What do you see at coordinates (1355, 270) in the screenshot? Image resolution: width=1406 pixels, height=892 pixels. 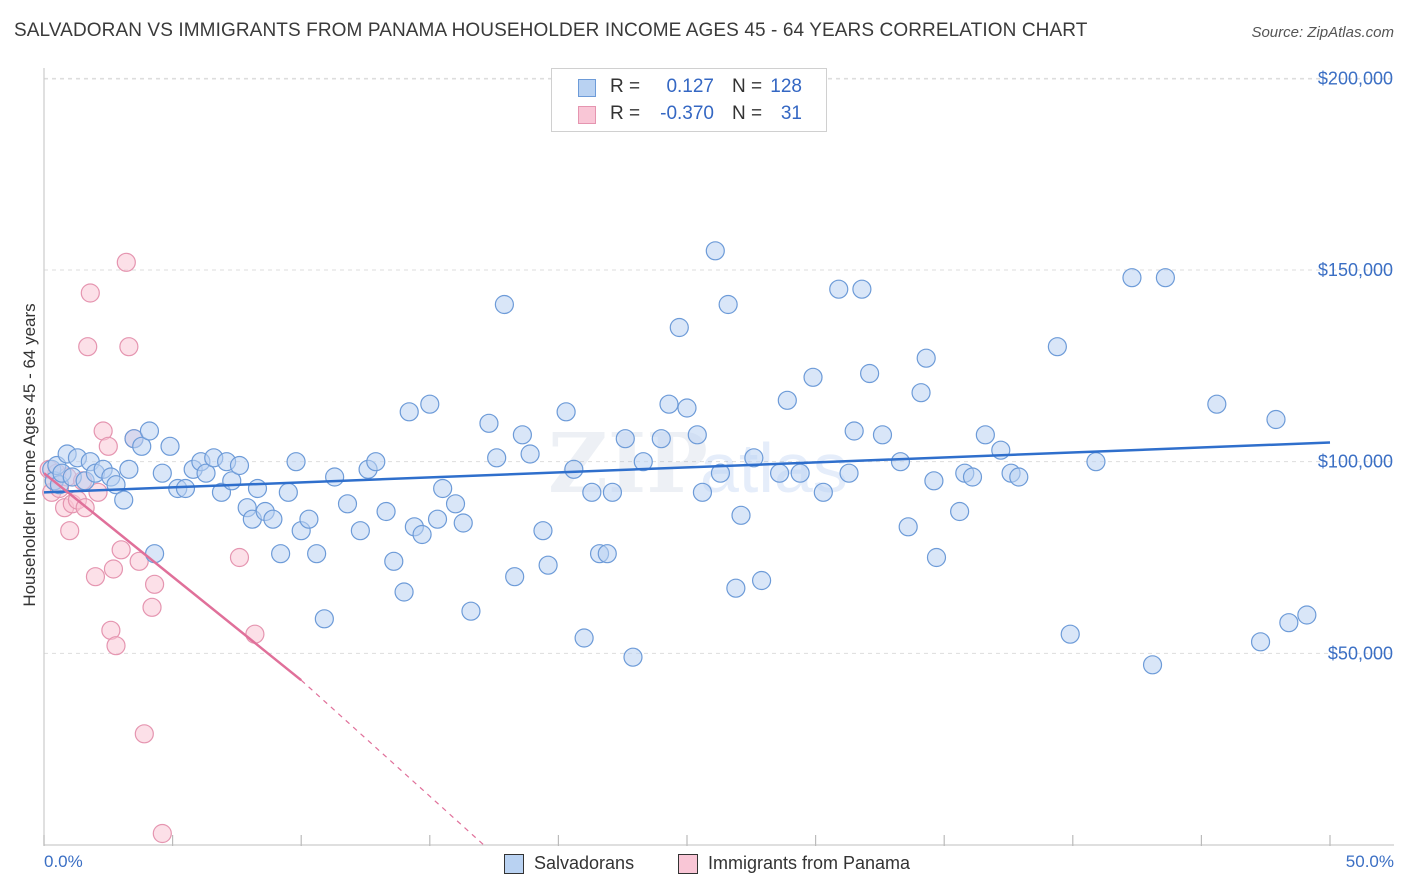 I see `y-tick-label: $150,000` at bounding box center [1355, 270].